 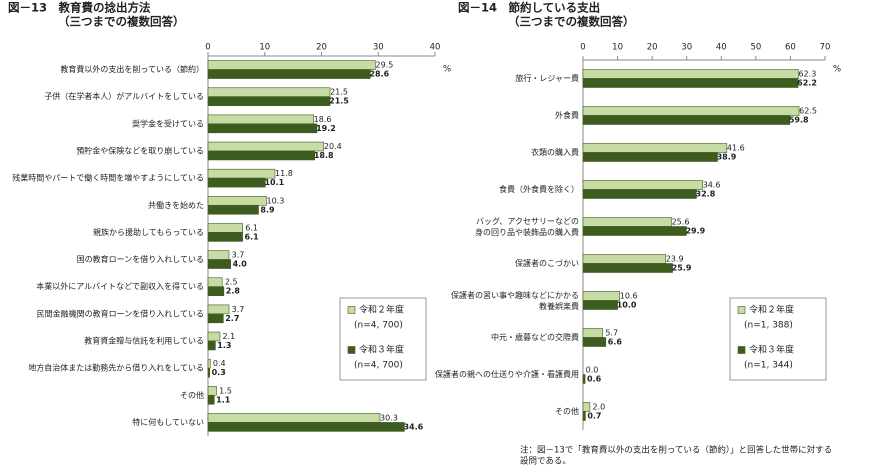 What do you see at coordinates (144, 341) in the screenshot?
I see `category-label: 教育資金贈与信託を利用している` at bounding box center [144, 341].